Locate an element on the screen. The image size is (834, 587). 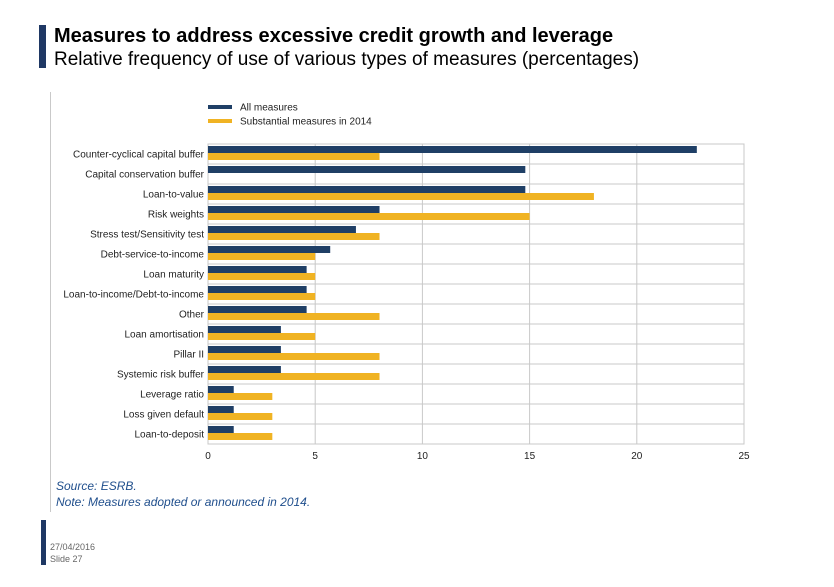
category-label: Loan-to-value is located at coordinates (174, 195).